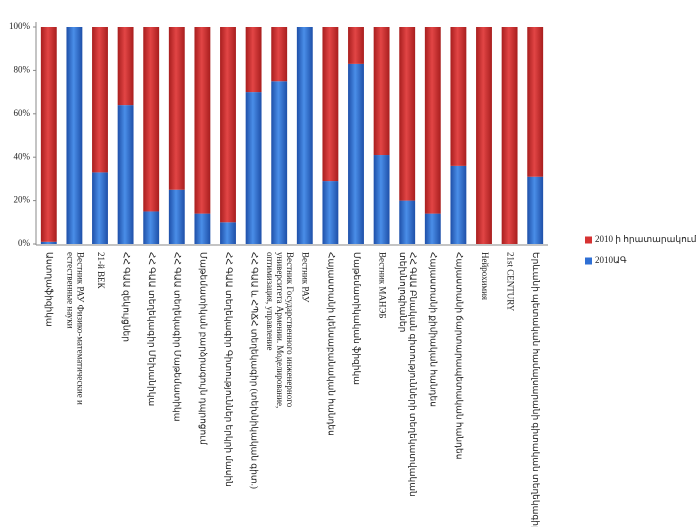 The height and width of the screenshot is (532, 696). Describe the element at coordinates (70, 290) in the screenshot. I see `x-tick-label-line: естественные науки` at that location.